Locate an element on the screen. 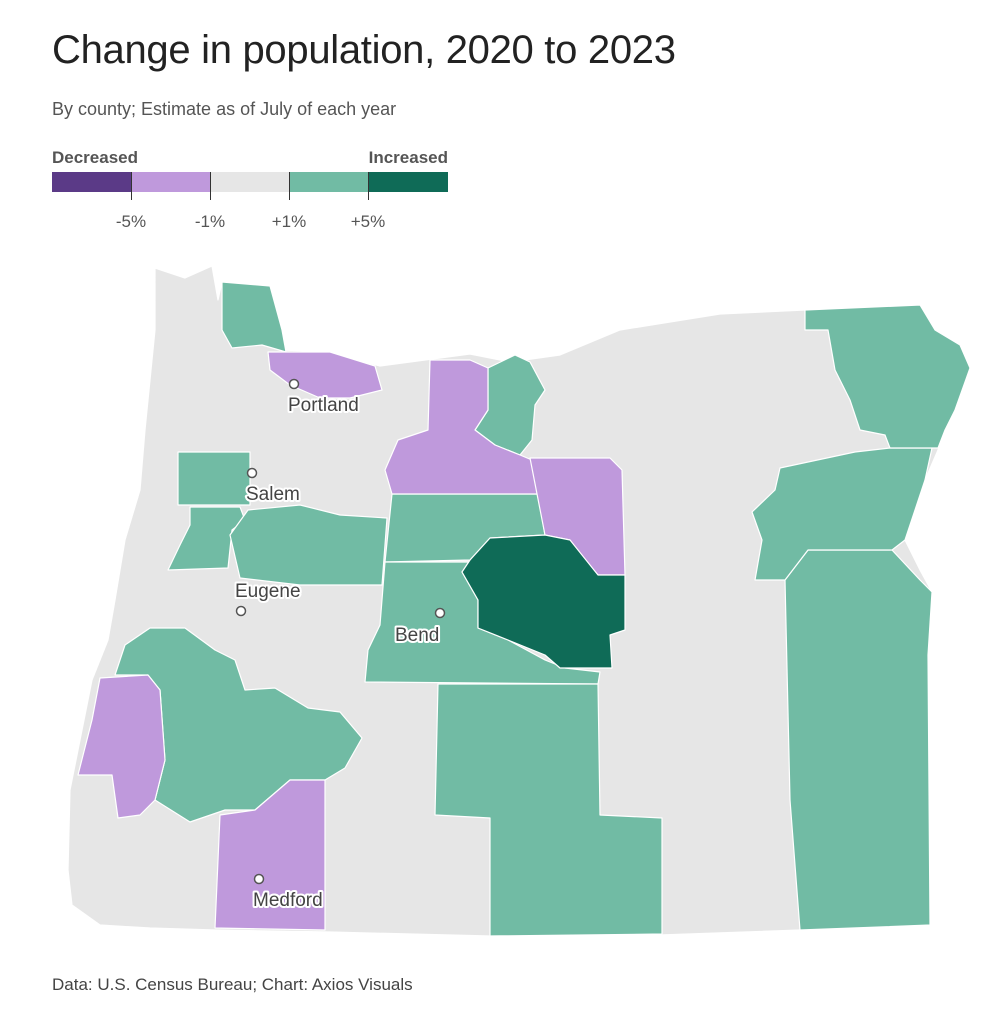 The width and height of the screenshot is (1000, 1020). county-clatsop is located at coordinates (254, 317).